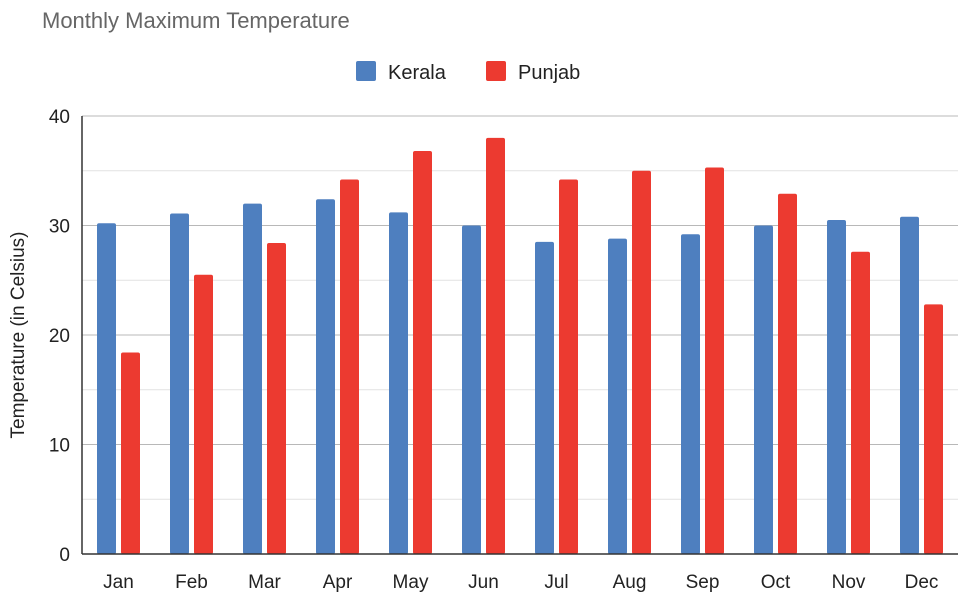 This screenshot has width=980, height=616. I want to click on x-tick-label: Dec, so click(922, 582).